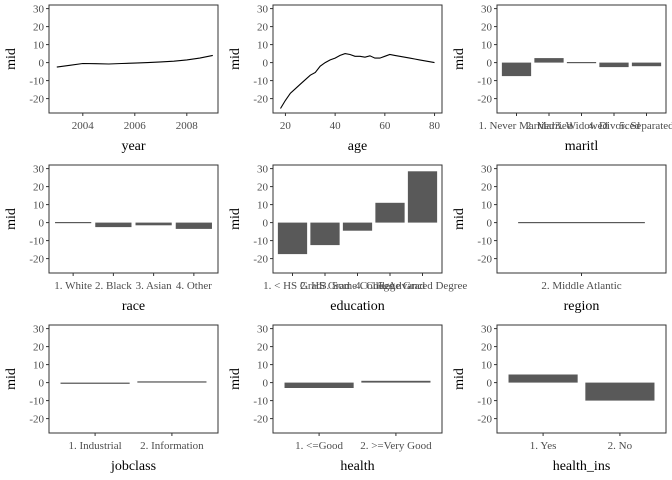  What do you see at coordinates (357, 306) in the screenshot?
I see `x-axis-title: education` at bounding box center [357, 306].